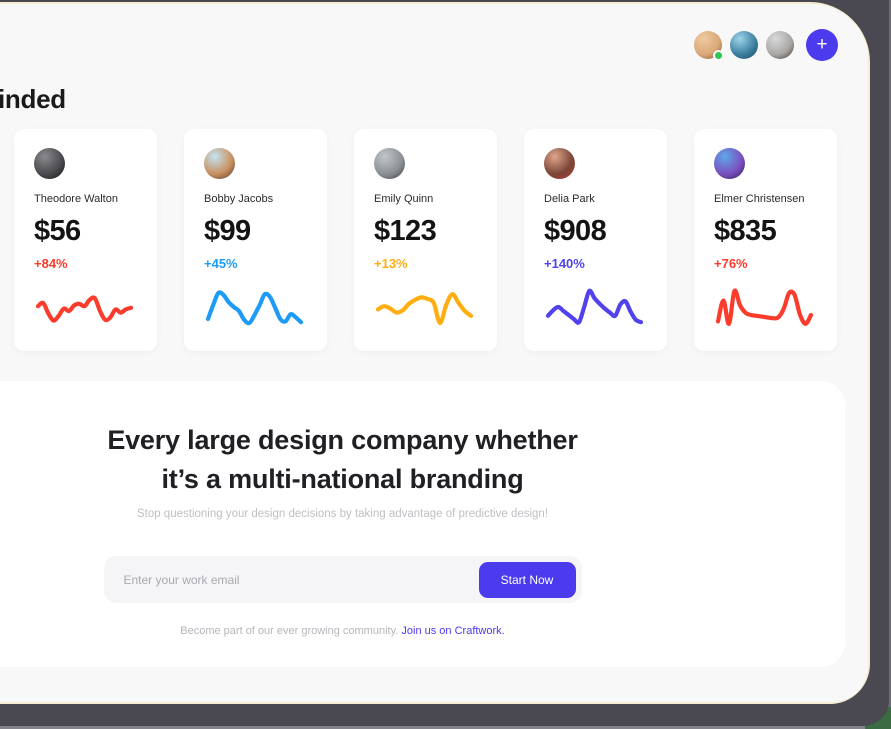 This screenshot has width=891, height=729. Describe the element at coordinates (85, 240) in the screenshot. I see `stat-card: Theodore Walton $56 +84%` at that location.